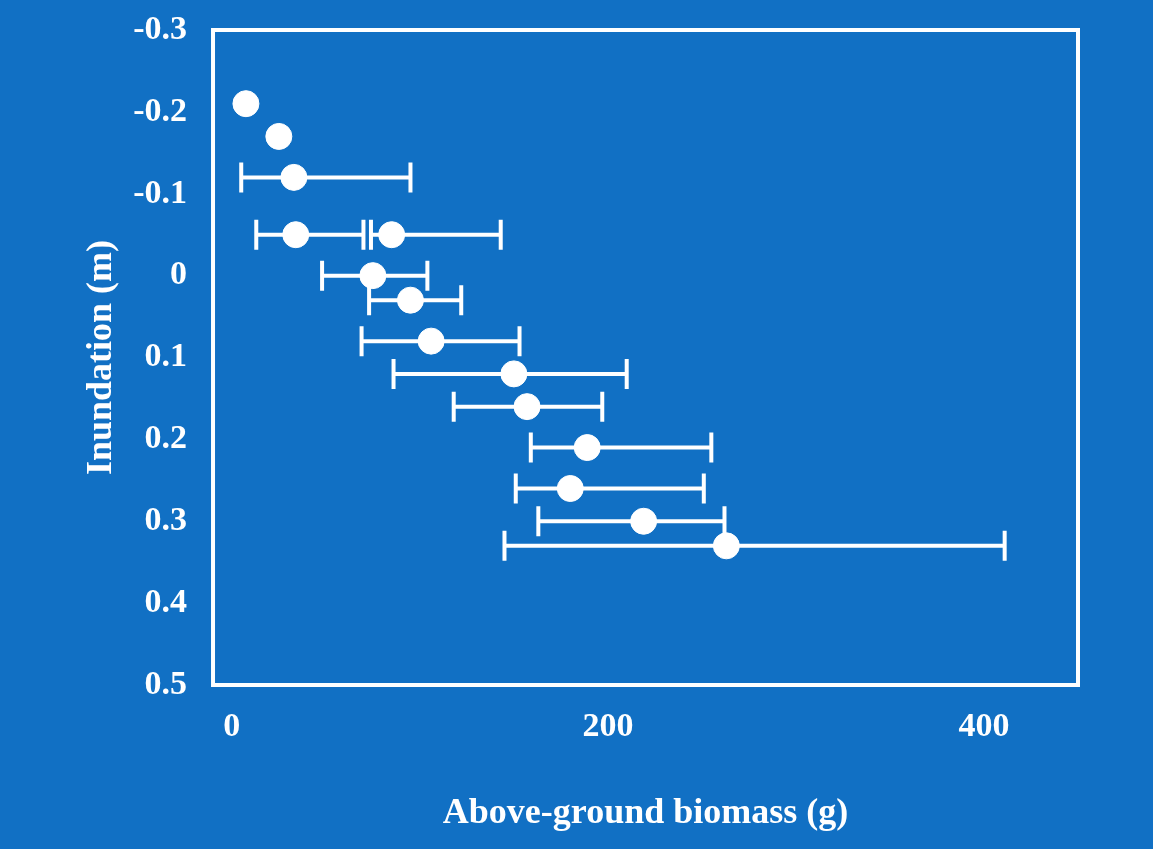  What do you see at coordinates (160, 191) in the screenshot?
I see `y-tick-label: -0.1` at bounding box center [160, 191].